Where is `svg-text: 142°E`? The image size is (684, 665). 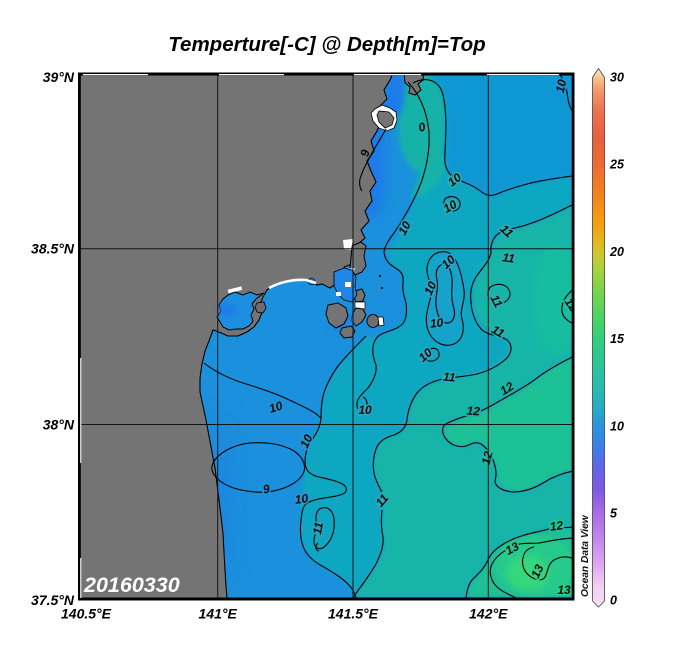 svg-text: 142°E is located at coordinates (488, 614).